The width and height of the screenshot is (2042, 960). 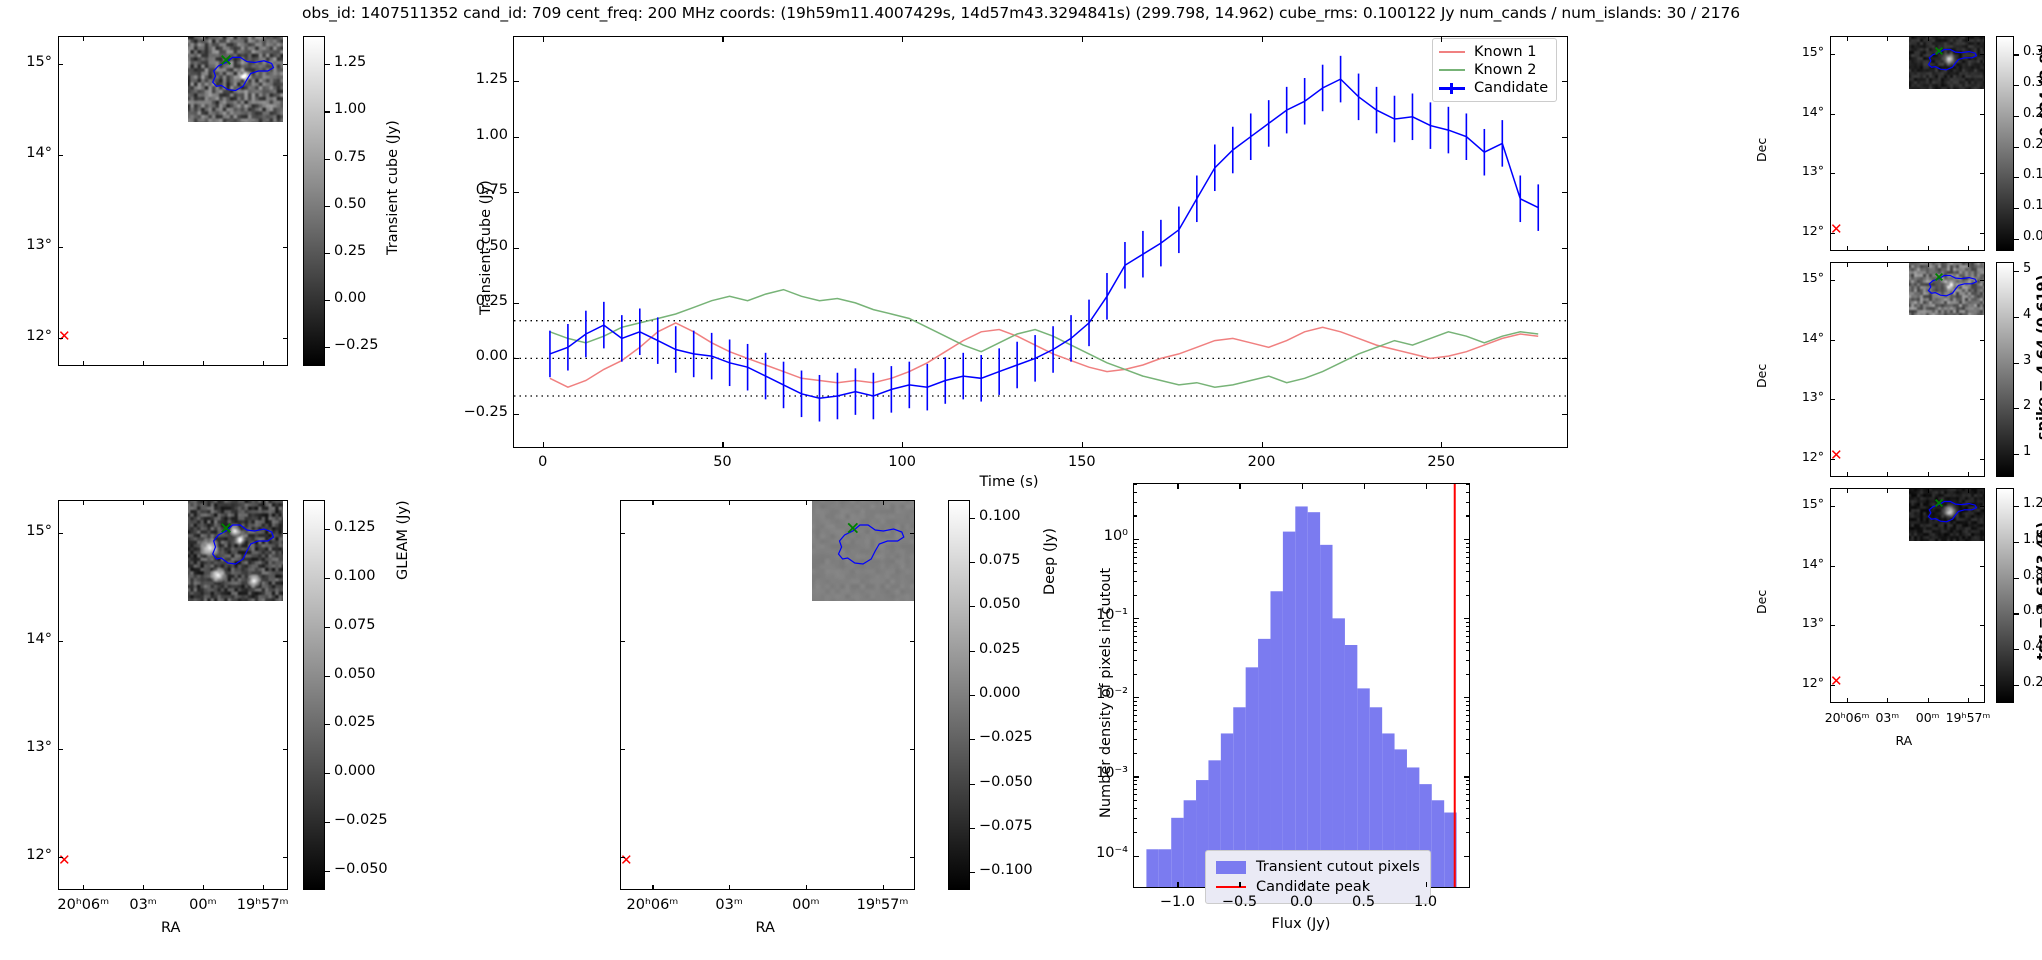 I want to click on flux-tick-label: −0.5, so click(x=1239, y=902).